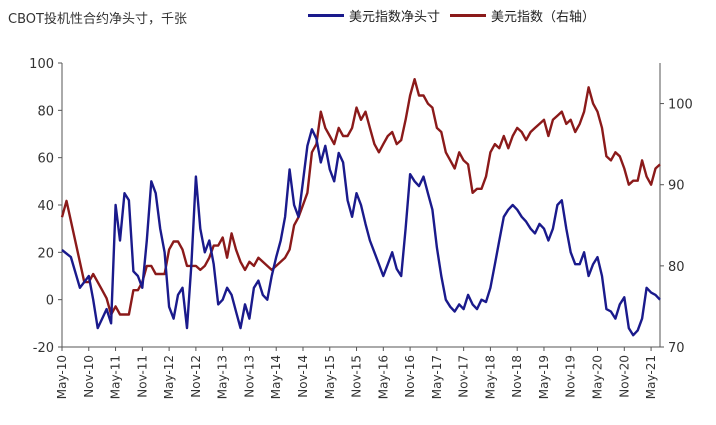 This screenshot has height=425, width=716. What do you see at coordinates (357, 376) in the screenshot?
I see `x-tick-label: Nov-15` at bounding box center [357, 376].